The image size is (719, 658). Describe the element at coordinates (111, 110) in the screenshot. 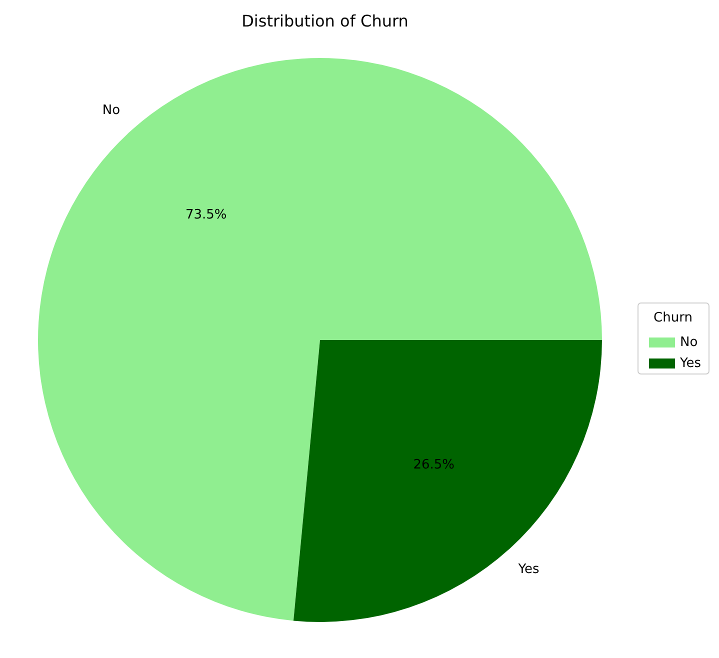

I see `slice-label: No` at that location.